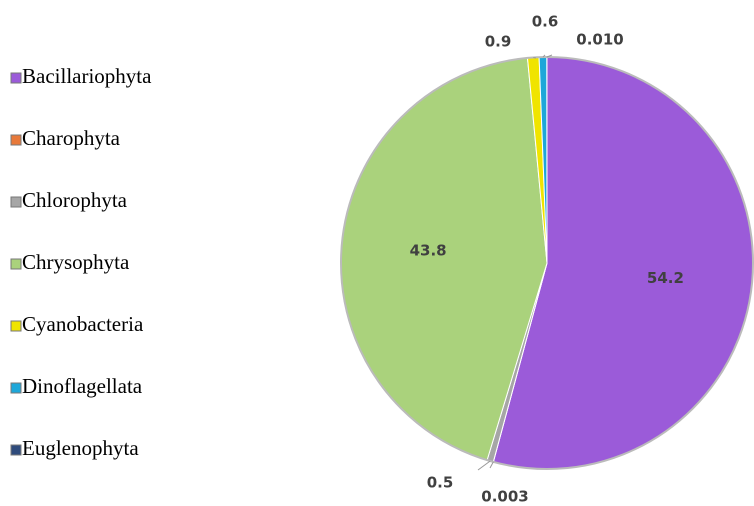 The width and height of the screenshot is (754, 506). What do you see at coordinates (75, 200) in the screenshot?
I see `legend-label: Chlorophyta` at bounding box center [75, 200].